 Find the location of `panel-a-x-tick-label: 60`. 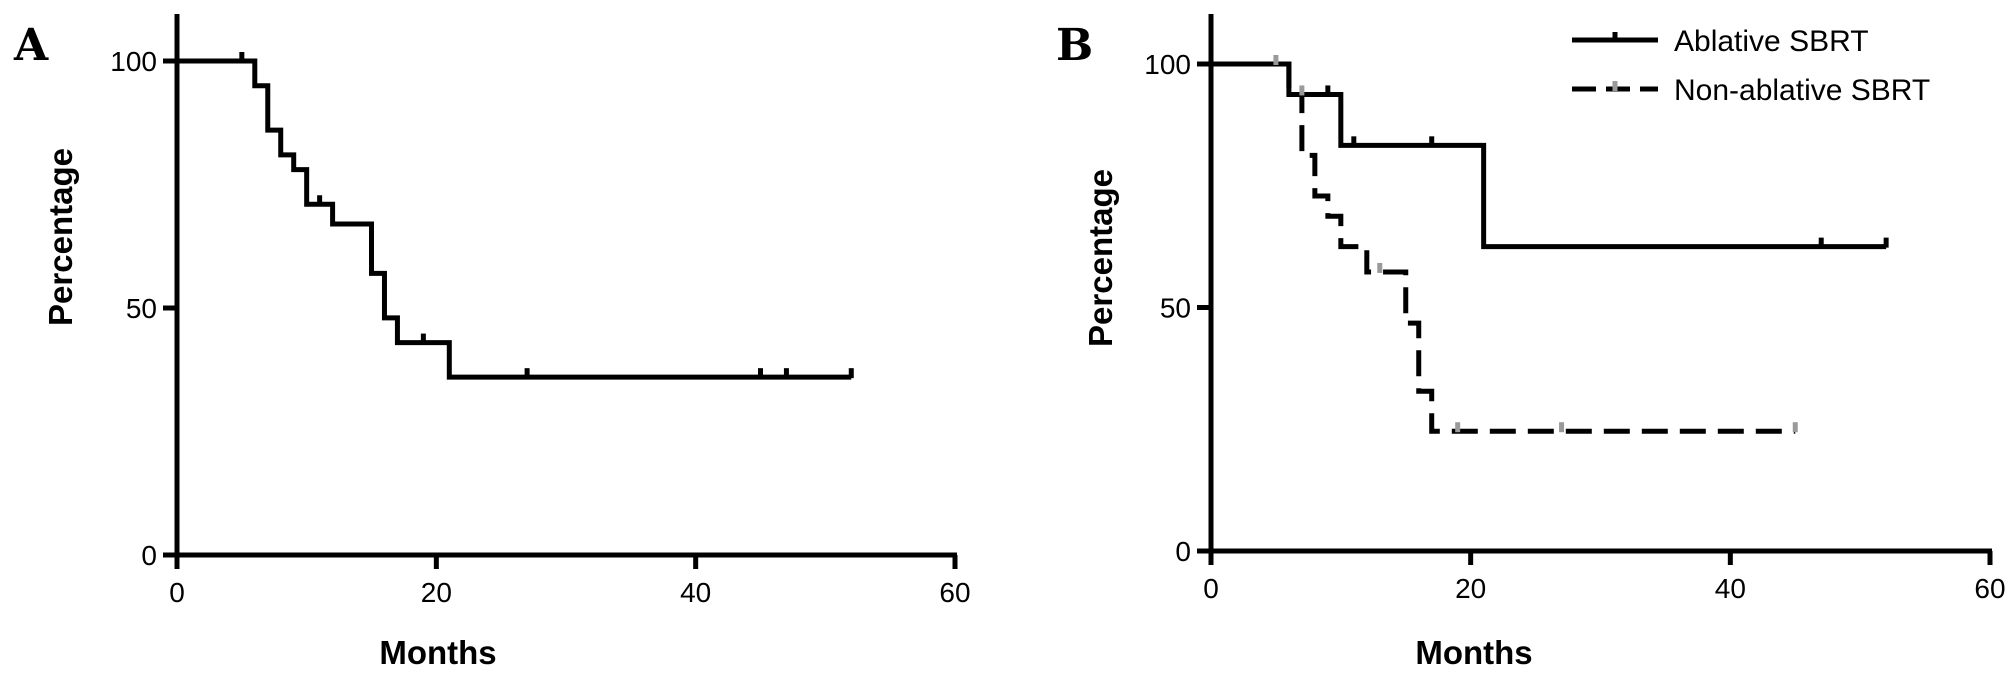

panel-a-x-tick-label: 60 is located at coordinates (954, 592).